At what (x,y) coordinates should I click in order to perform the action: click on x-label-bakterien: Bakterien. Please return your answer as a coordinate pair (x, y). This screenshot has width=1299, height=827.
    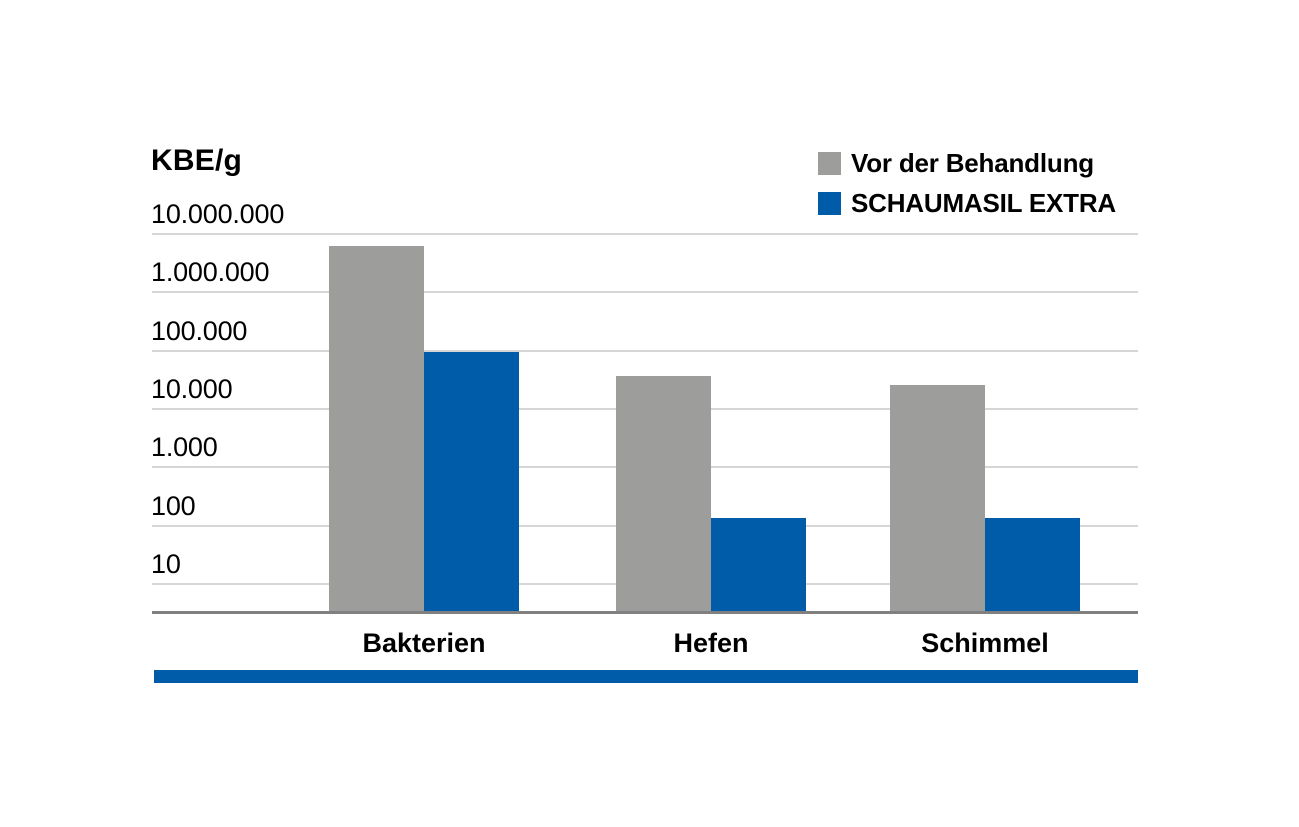
    Looking at the image, I should click on (424, 643).